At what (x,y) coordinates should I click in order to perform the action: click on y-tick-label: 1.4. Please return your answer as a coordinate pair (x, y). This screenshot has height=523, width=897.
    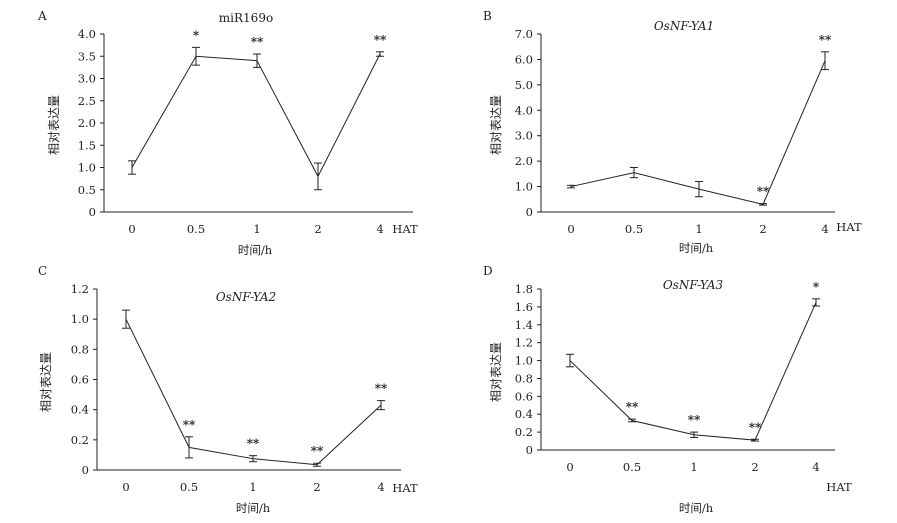
    Looking at the image, I should click on (524, 325).